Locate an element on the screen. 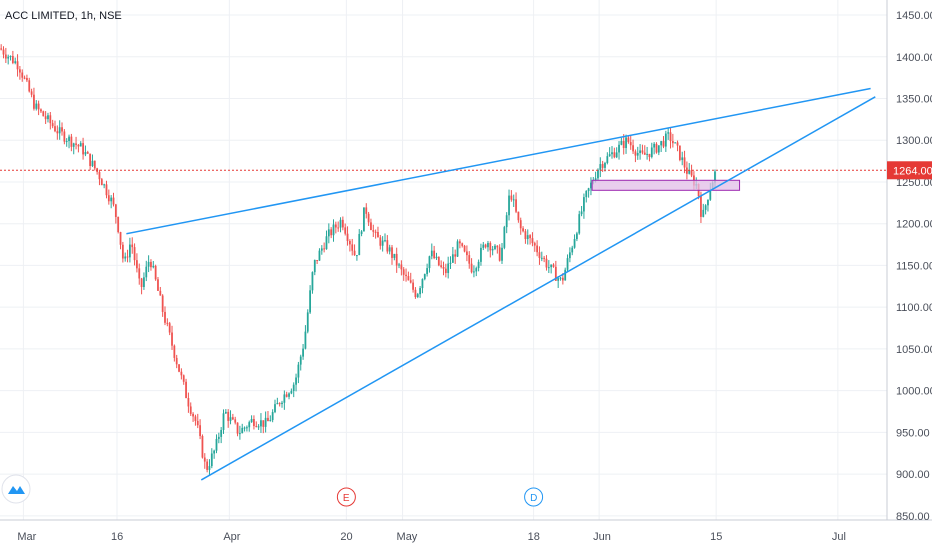 The width and height of the screenshot is (932, 550). y-tick-label: 1300.00 is located at coordinates (914, 141).